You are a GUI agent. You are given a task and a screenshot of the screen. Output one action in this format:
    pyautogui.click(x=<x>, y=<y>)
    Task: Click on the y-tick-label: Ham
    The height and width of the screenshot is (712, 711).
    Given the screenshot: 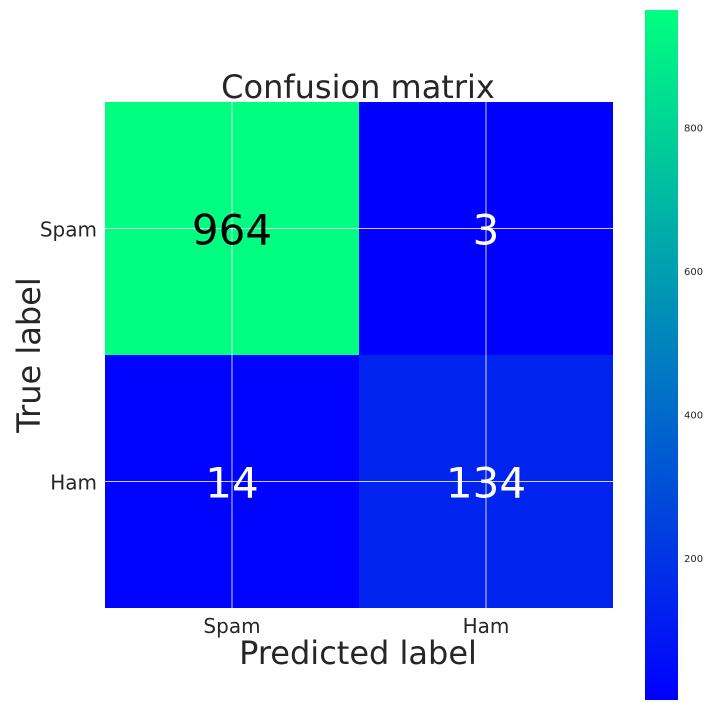 What is the action you would take?
    pyautogui.click(x=73, y=483)
    